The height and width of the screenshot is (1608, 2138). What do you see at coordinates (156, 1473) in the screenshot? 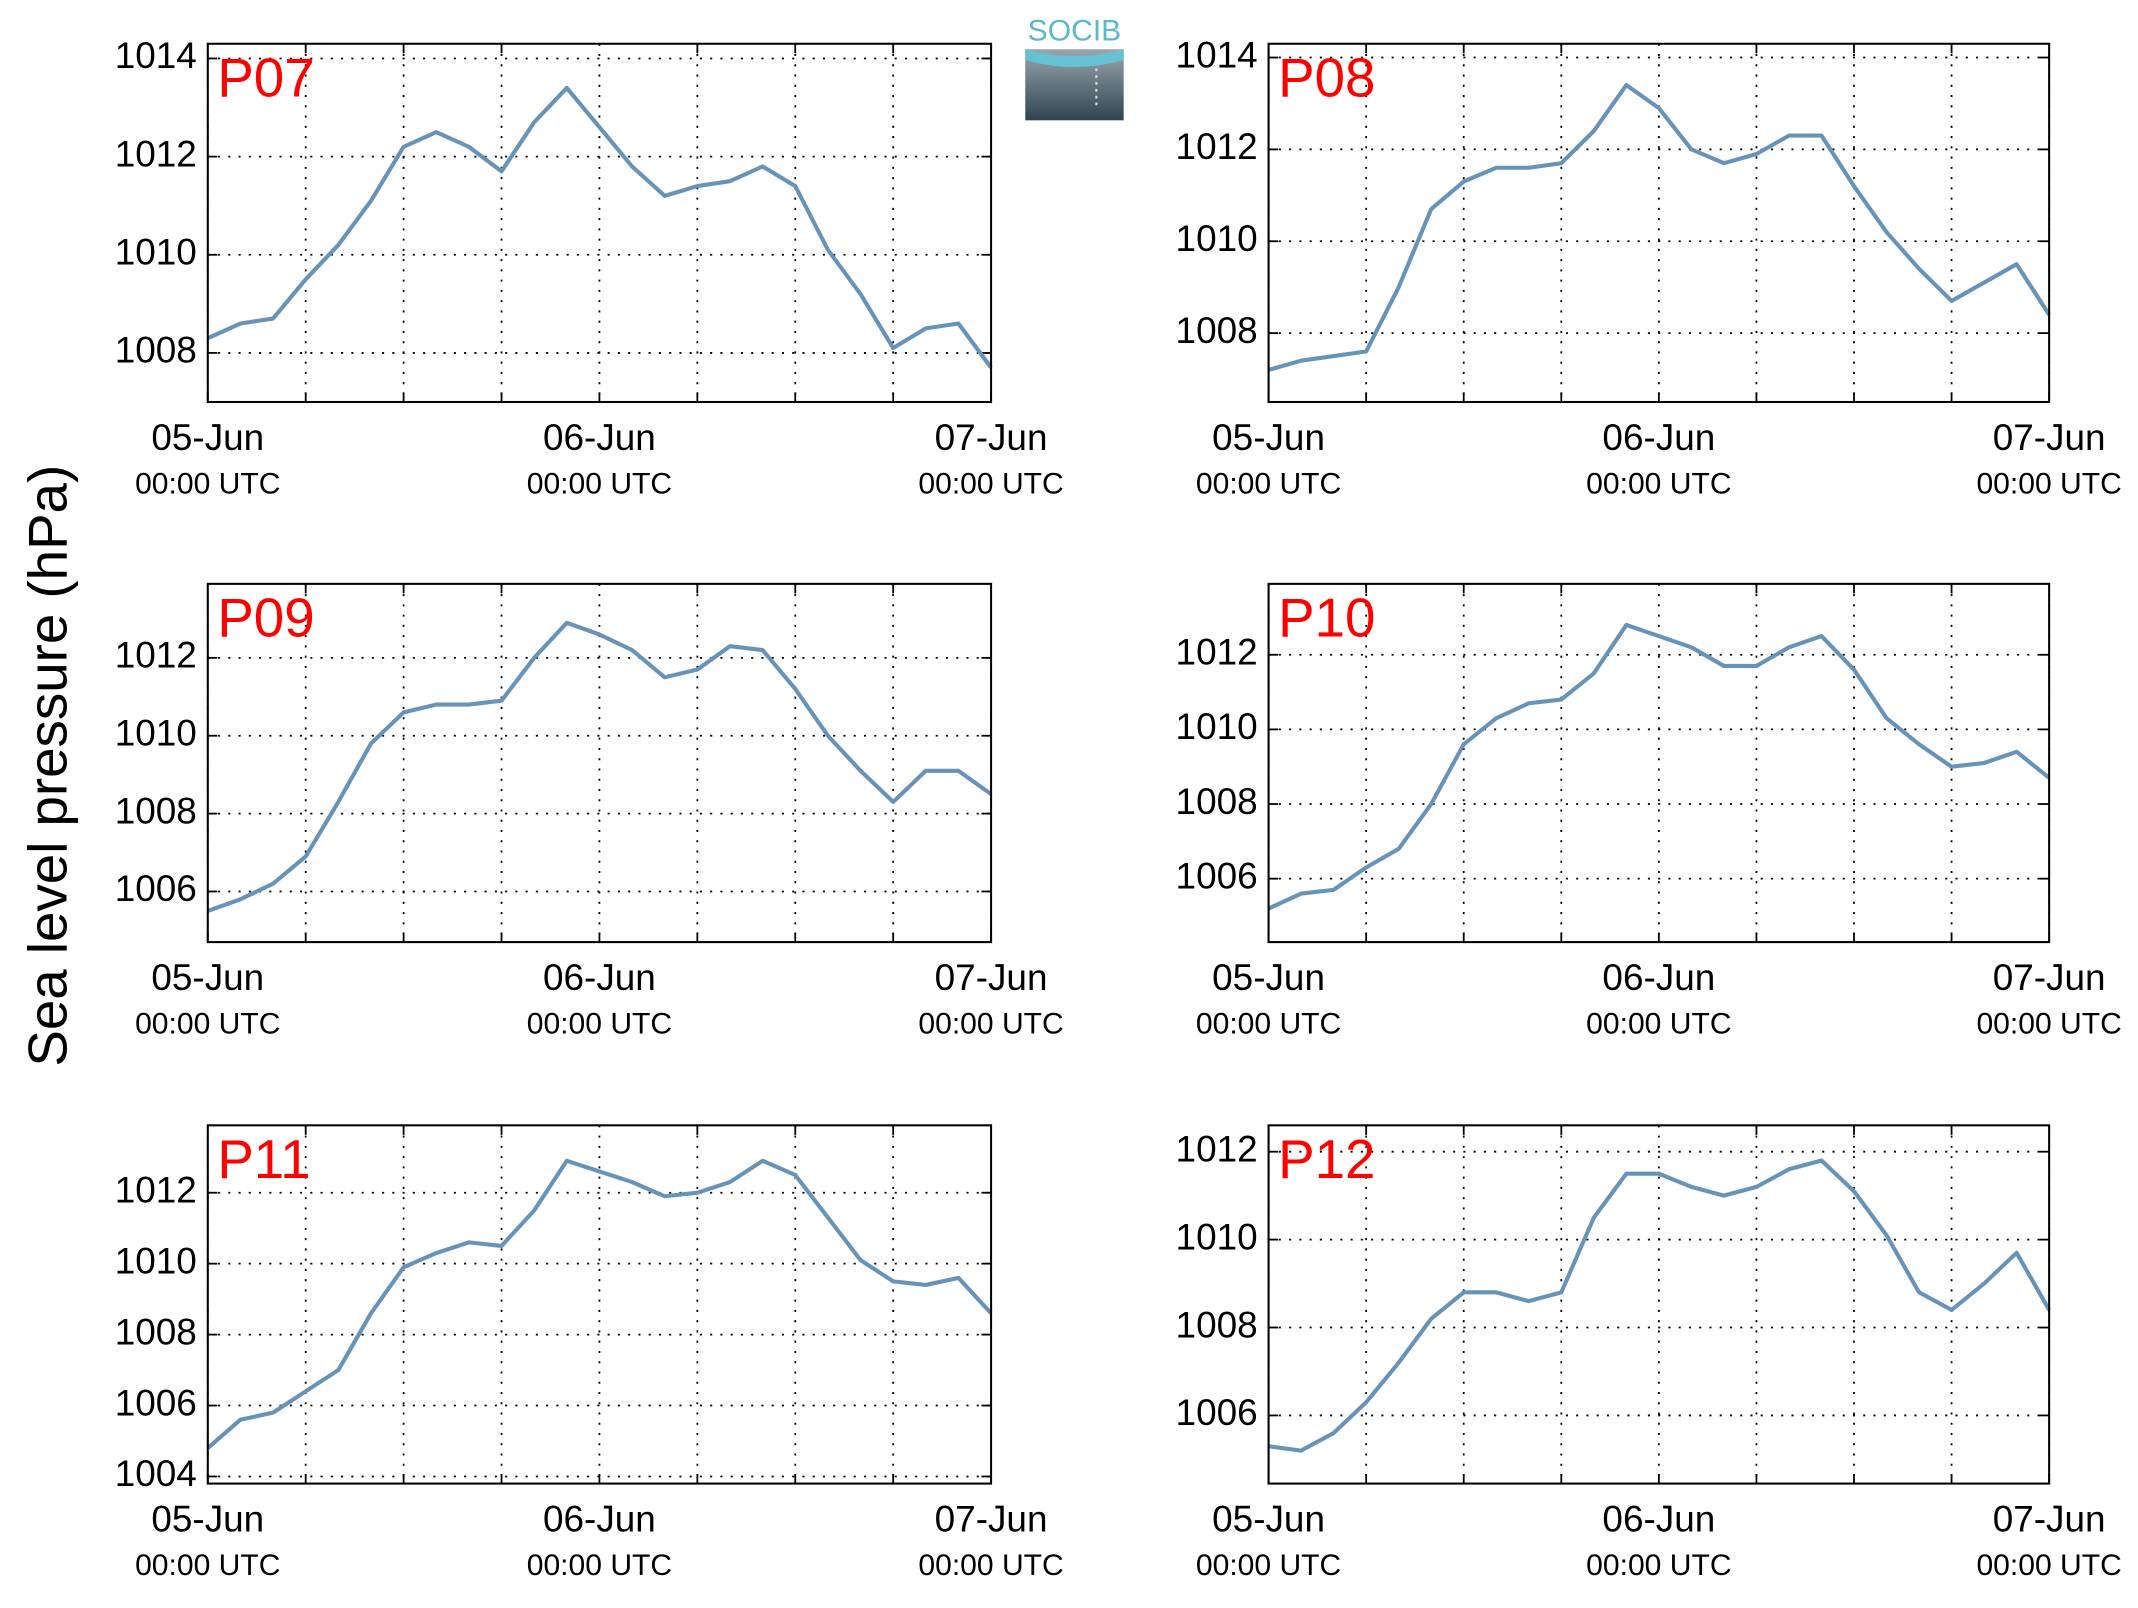
I see `y-tick-label: 1004` at bounding box center [156, 1473].